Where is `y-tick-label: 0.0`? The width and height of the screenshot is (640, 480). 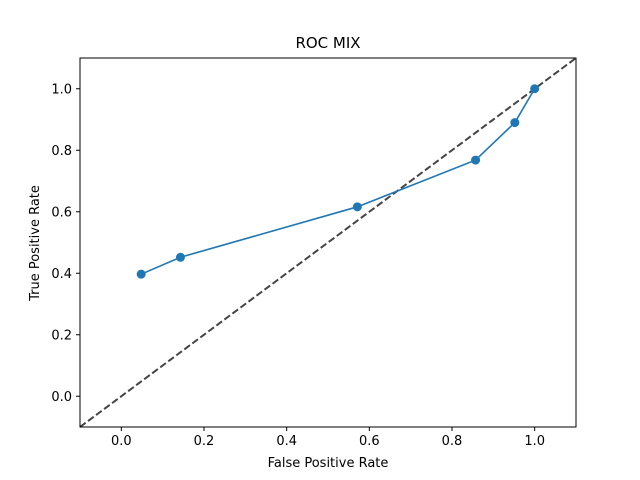 y-tick-label: 0.0 is located at coordinates (61, 397).